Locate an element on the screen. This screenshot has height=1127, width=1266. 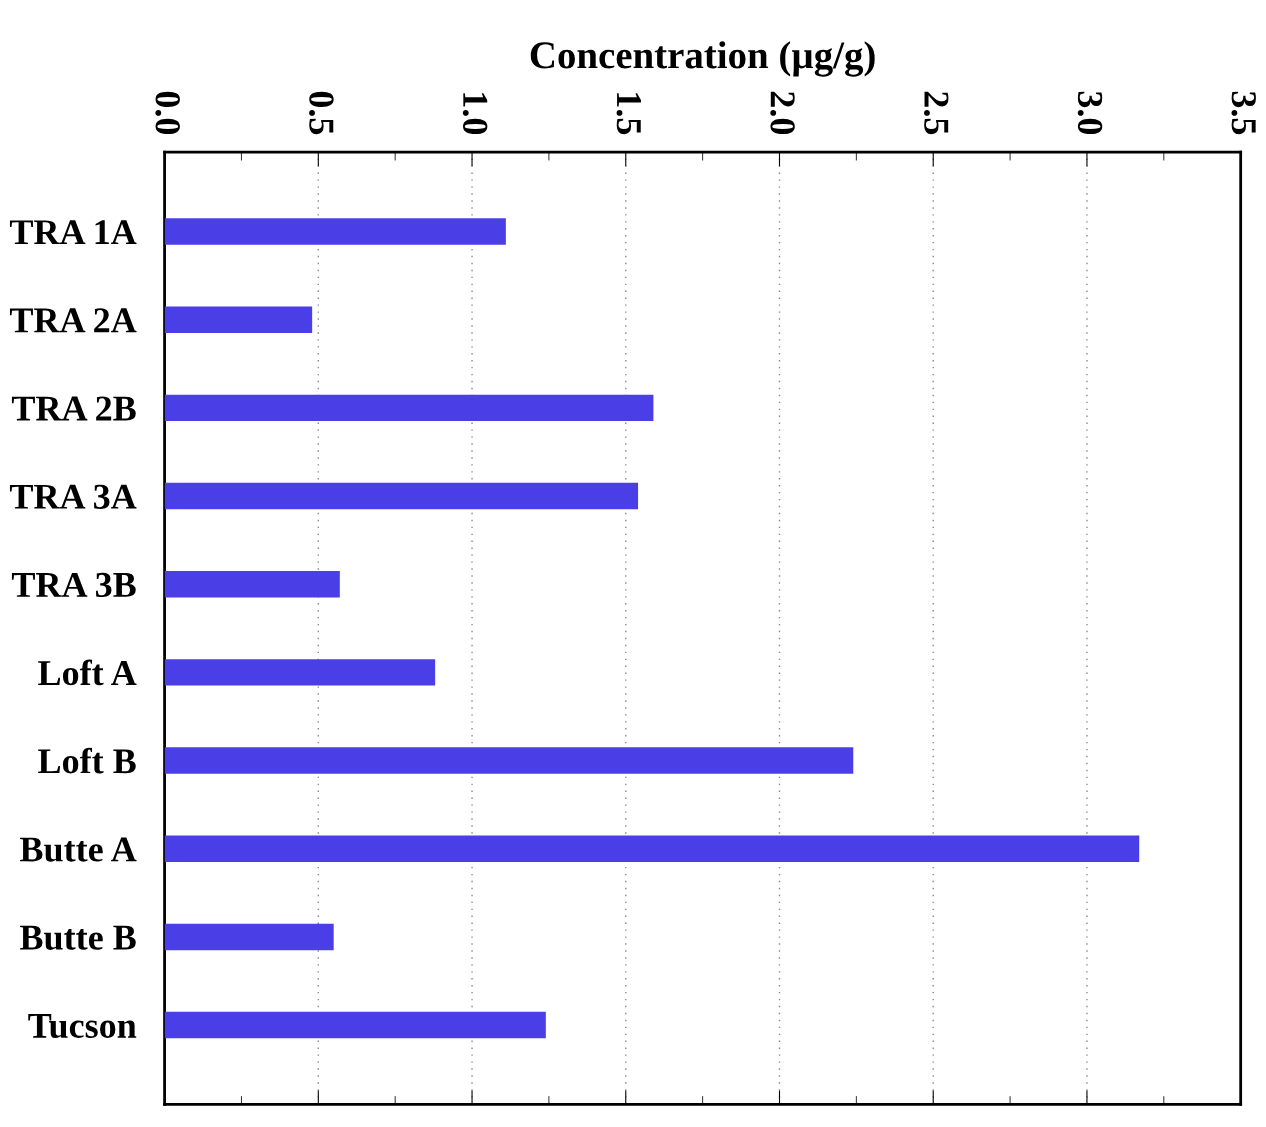
y-tick-label: Tucson is located at coordinates (82, 1026).